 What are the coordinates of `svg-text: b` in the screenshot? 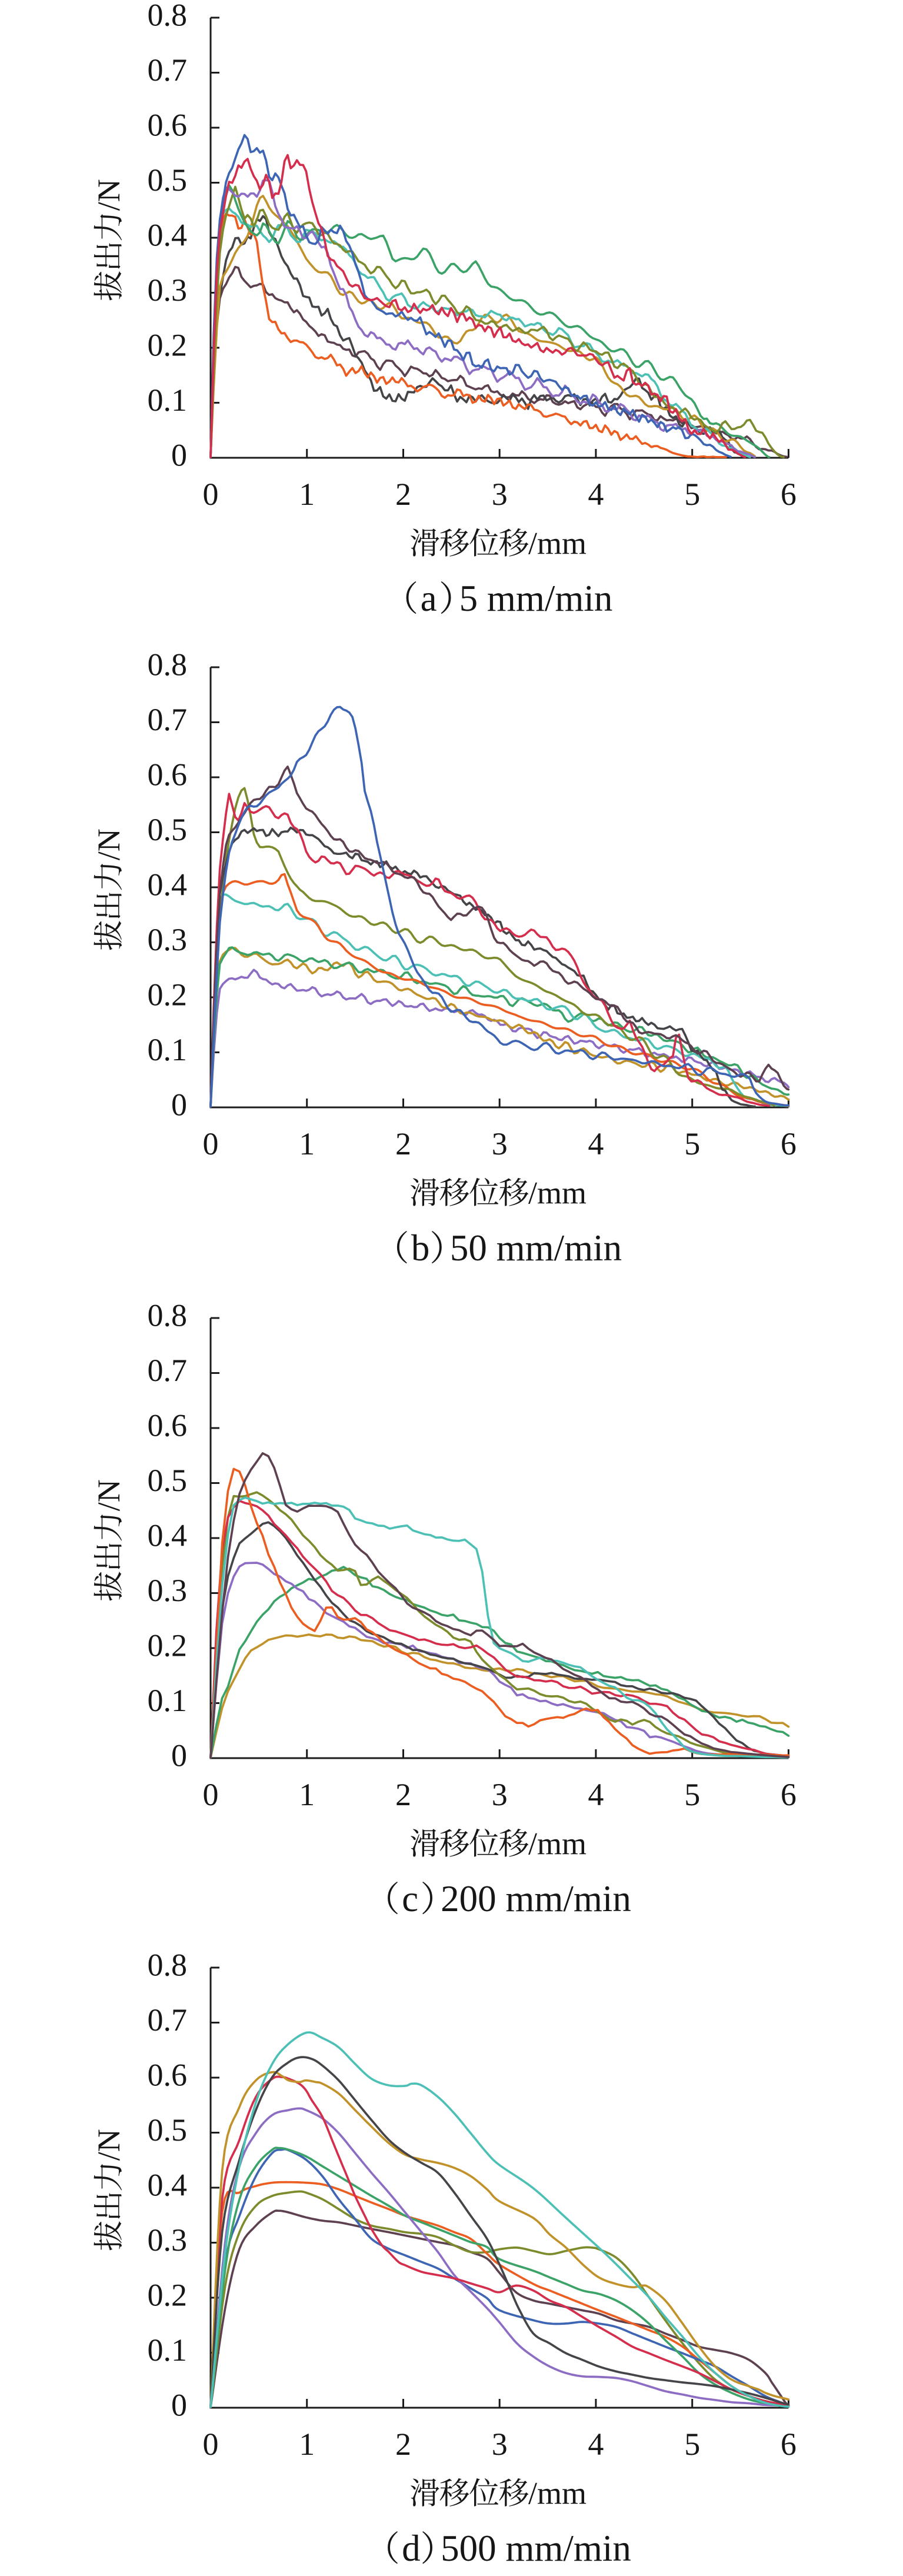 It's located at (420, 1248).